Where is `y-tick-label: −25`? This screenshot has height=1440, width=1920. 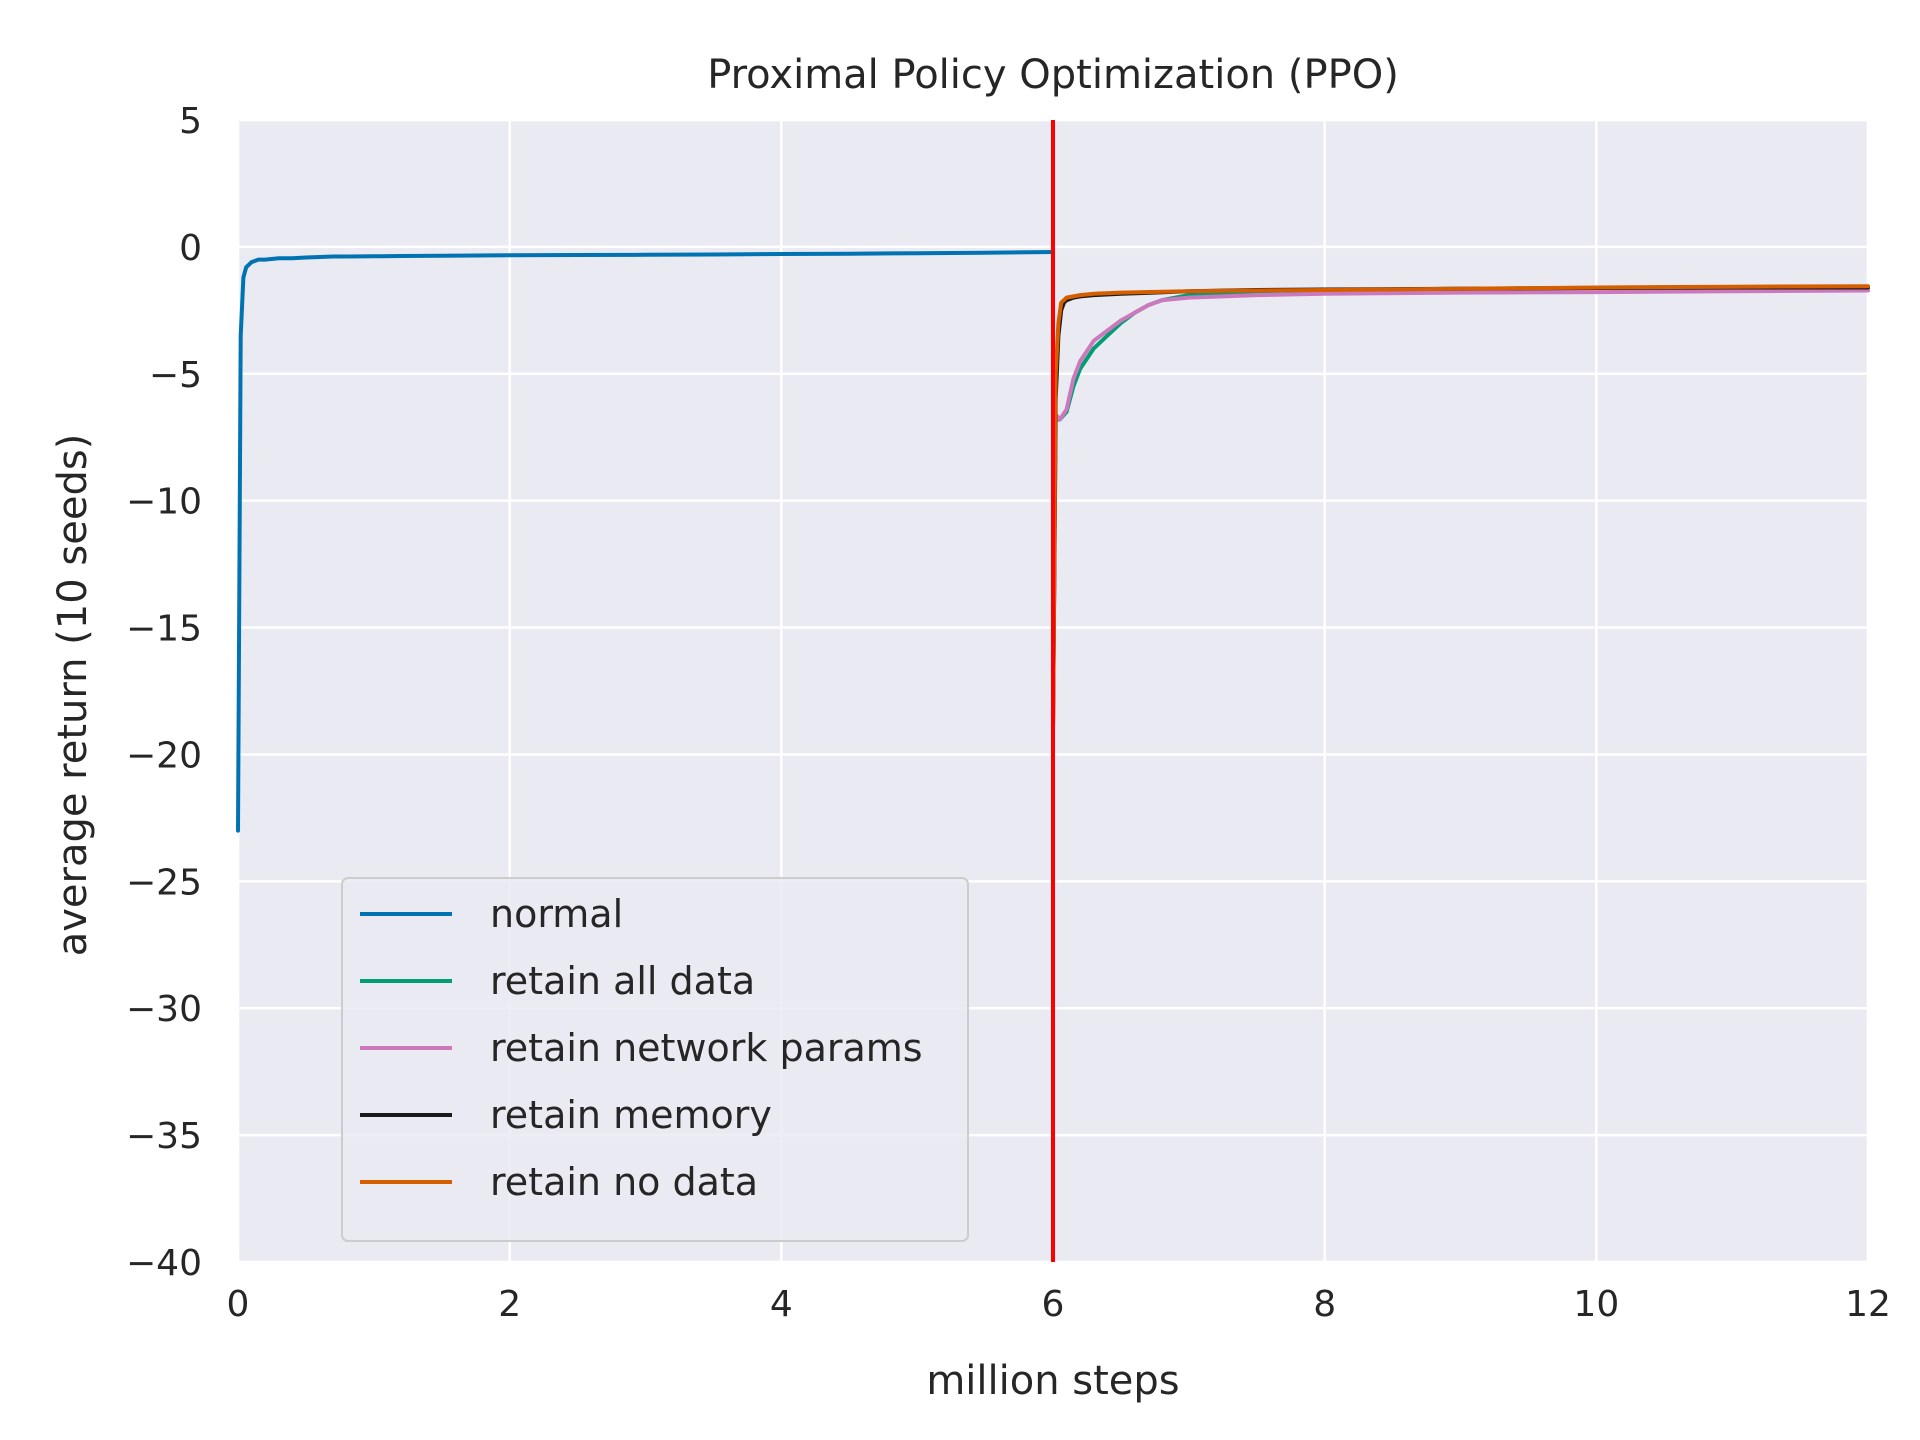 y-tick-label: −25 is located at coordinates (164, 882).